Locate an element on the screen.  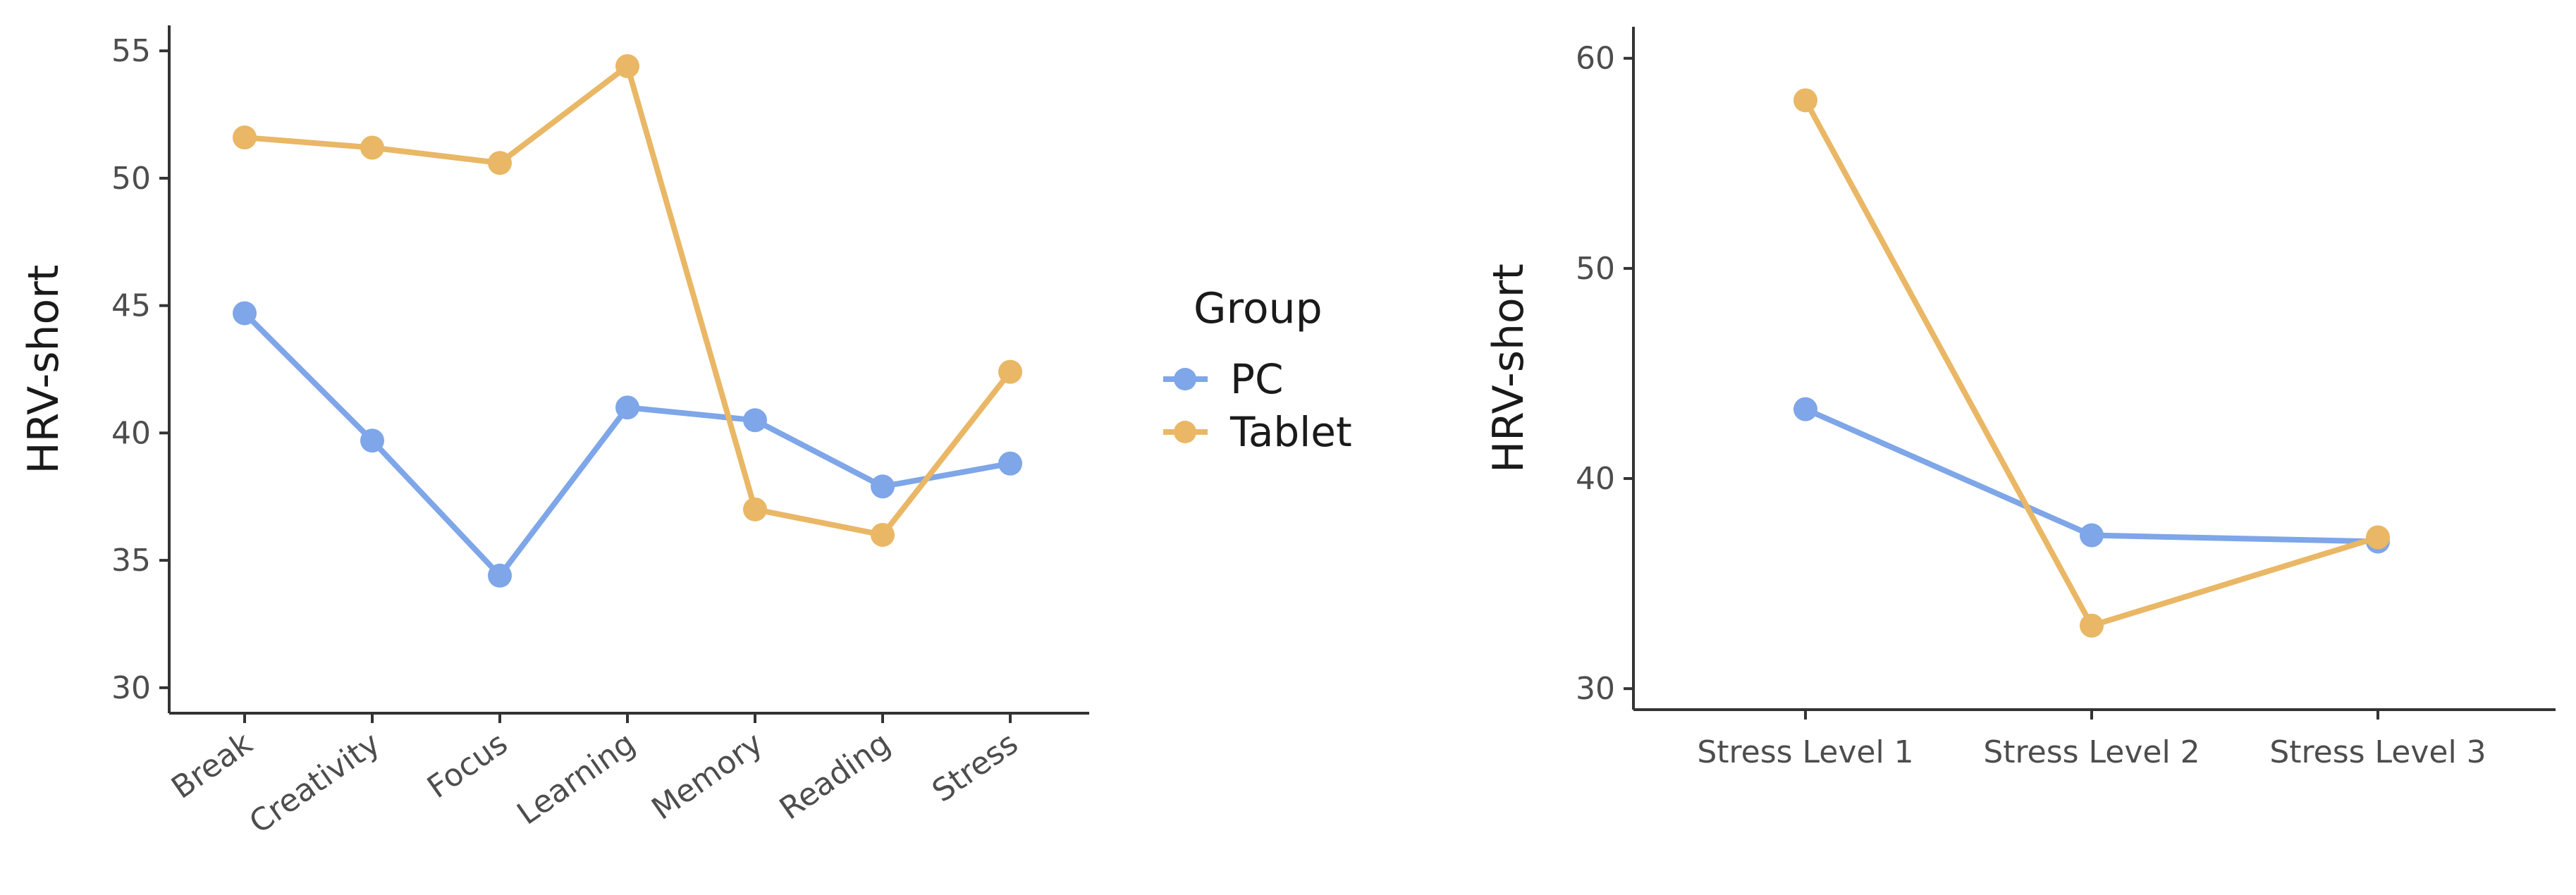
legend-marker-pc is located at coordinates (1185, 379).